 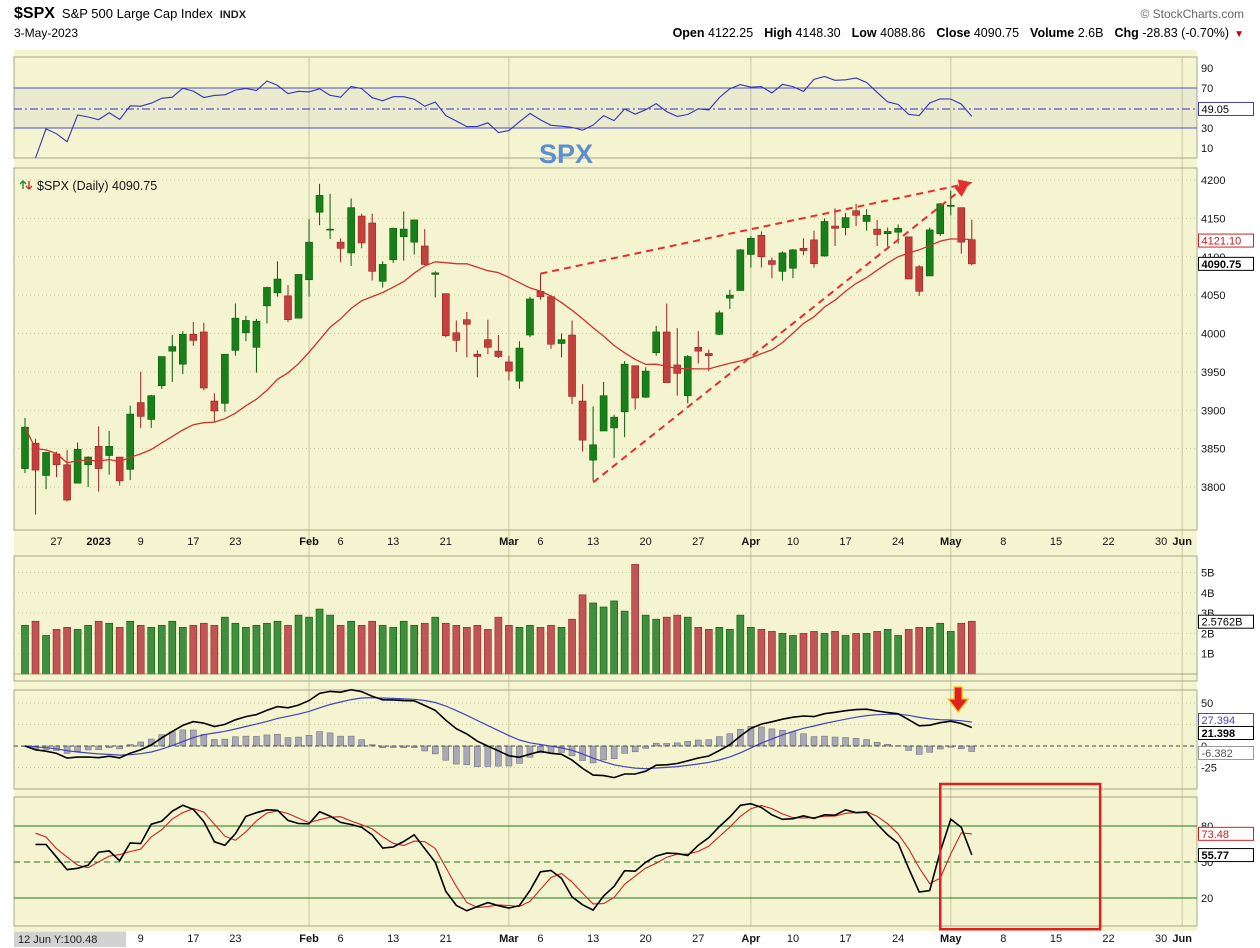 I want to click on chart-date: 3-May-2023, so click(x=46, y=33).